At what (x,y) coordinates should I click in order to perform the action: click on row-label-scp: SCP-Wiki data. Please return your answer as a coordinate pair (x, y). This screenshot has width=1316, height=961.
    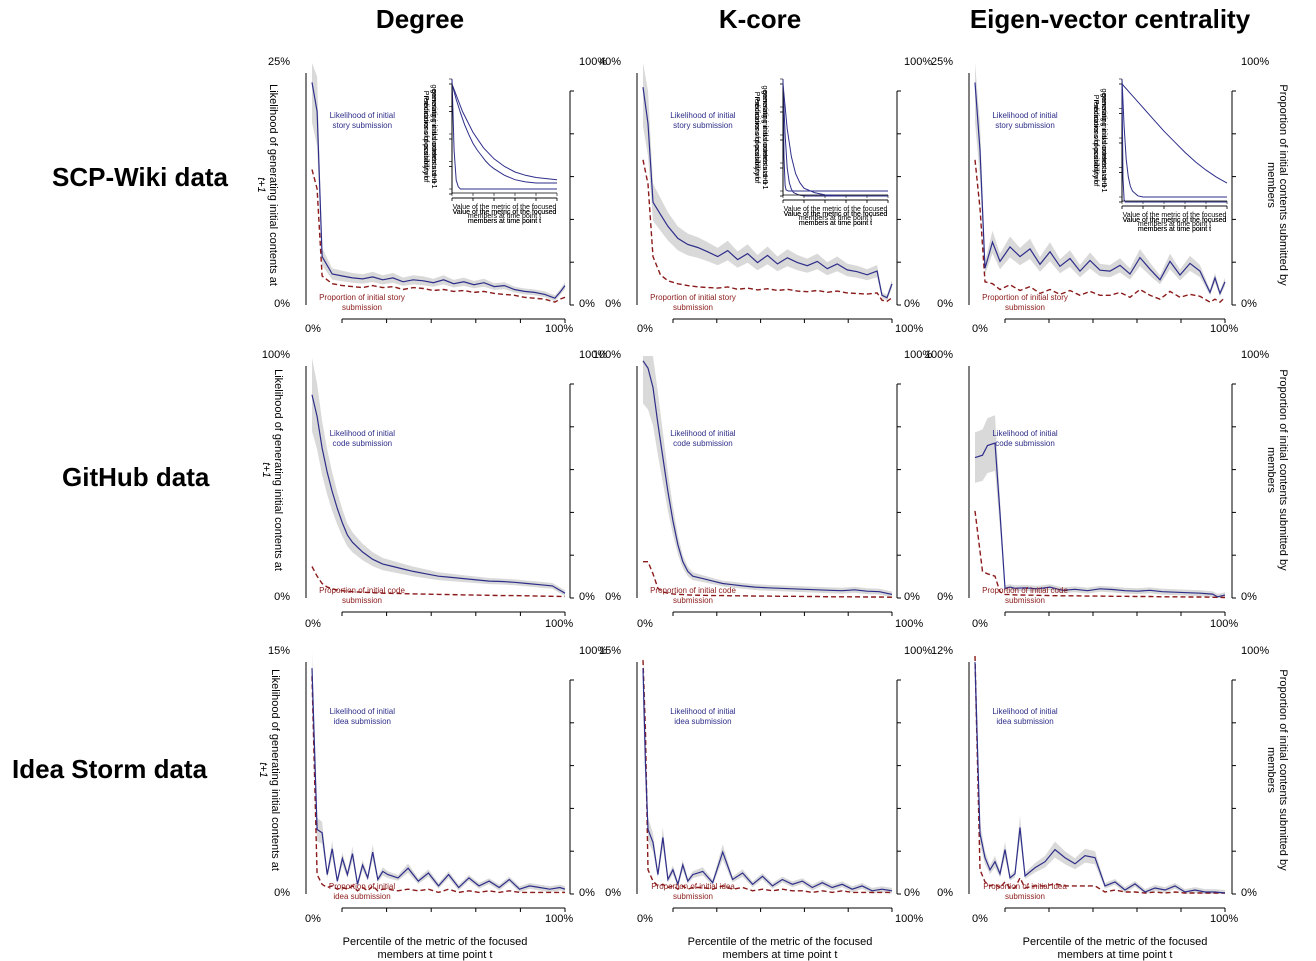
    Looking at the image, I should click on (140, 177).